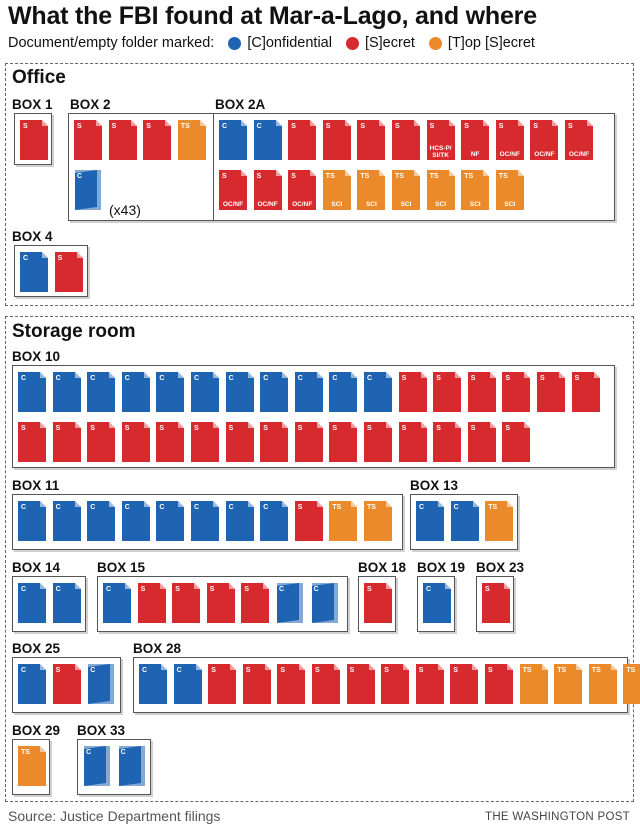 The height and width of the screenshot is (828, 640). I want to click on secret-document-icon: S NF, so click(475, 140).